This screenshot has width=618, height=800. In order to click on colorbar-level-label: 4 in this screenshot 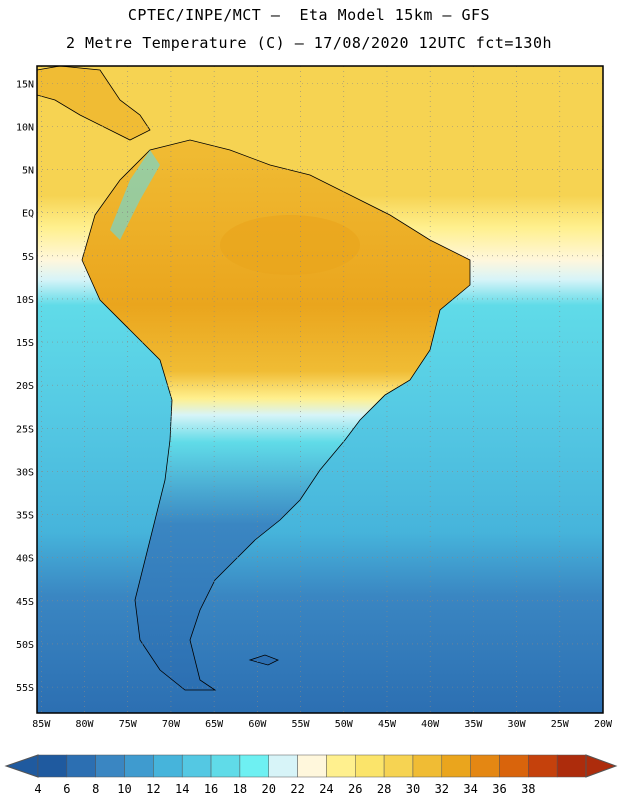, I will do `click(37, 789)`.